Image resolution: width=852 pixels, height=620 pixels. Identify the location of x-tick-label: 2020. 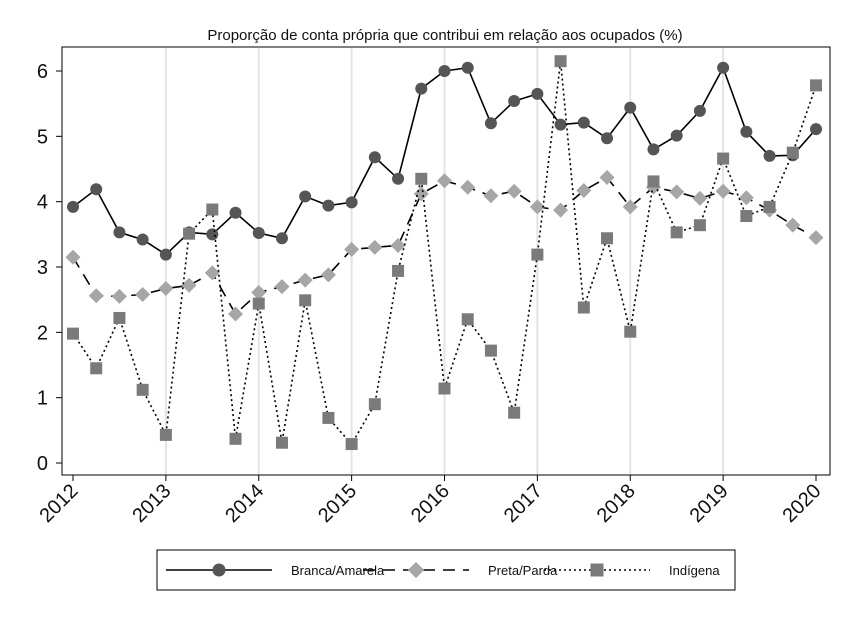
(802, 503).